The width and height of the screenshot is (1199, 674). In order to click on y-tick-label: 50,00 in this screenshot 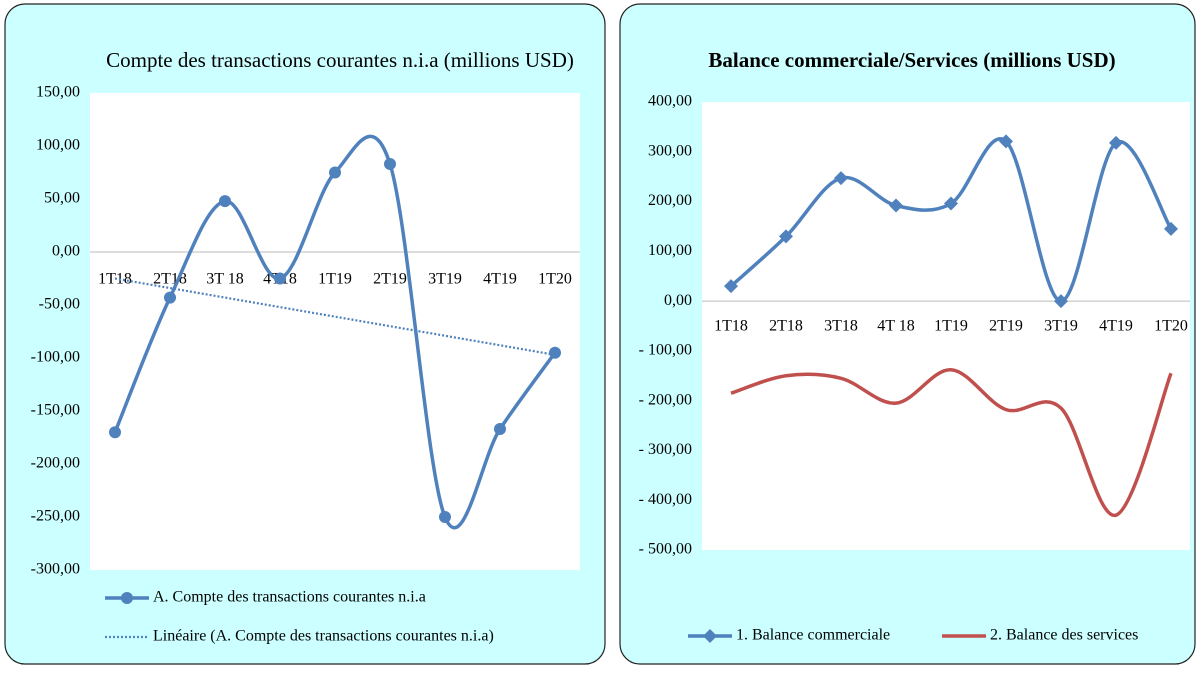, I will do `click(62, 198)`.